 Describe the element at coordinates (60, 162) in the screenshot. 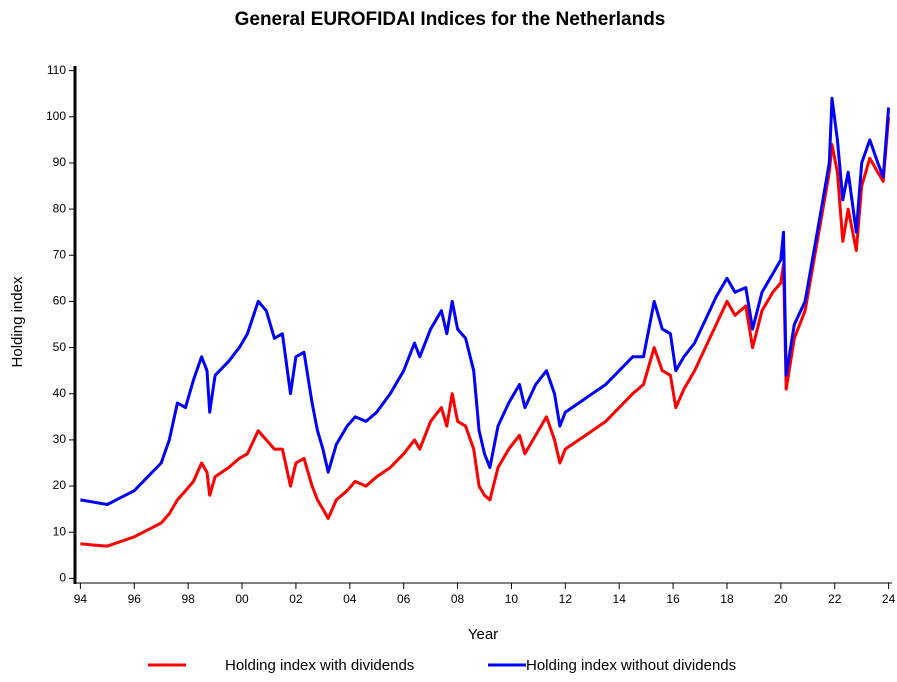

I see `y-tick-label: 90` at that location.